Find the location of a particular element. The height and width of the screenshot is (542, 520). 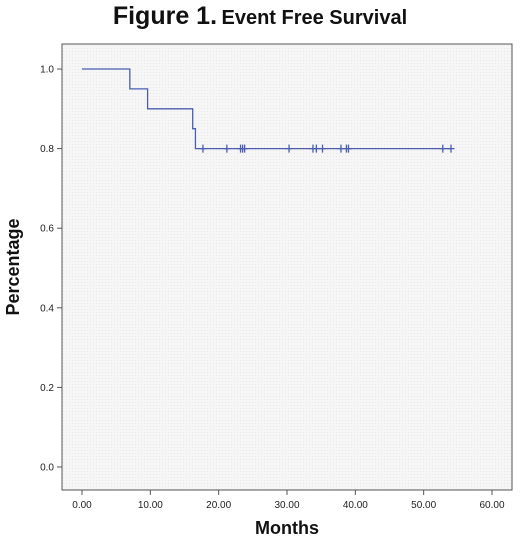

x-tick-label: 0.00 is located at coordinates (82, 505).